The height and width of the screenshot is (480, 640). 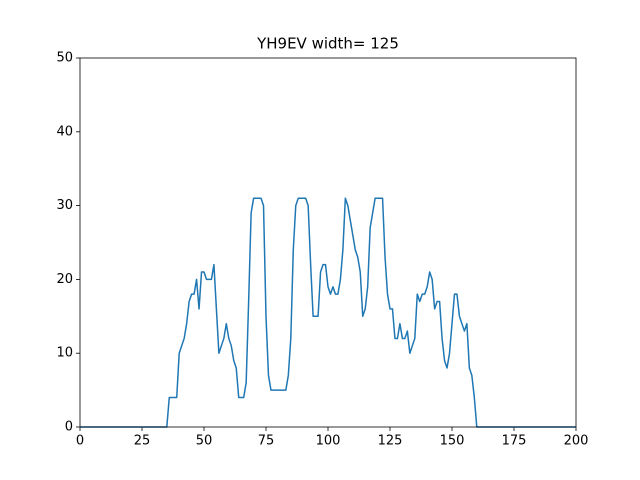 What do you see at coordinates (64, 279) in the screenshot?
I see `y-tick-label: 20` at bounding box center [64, 279].